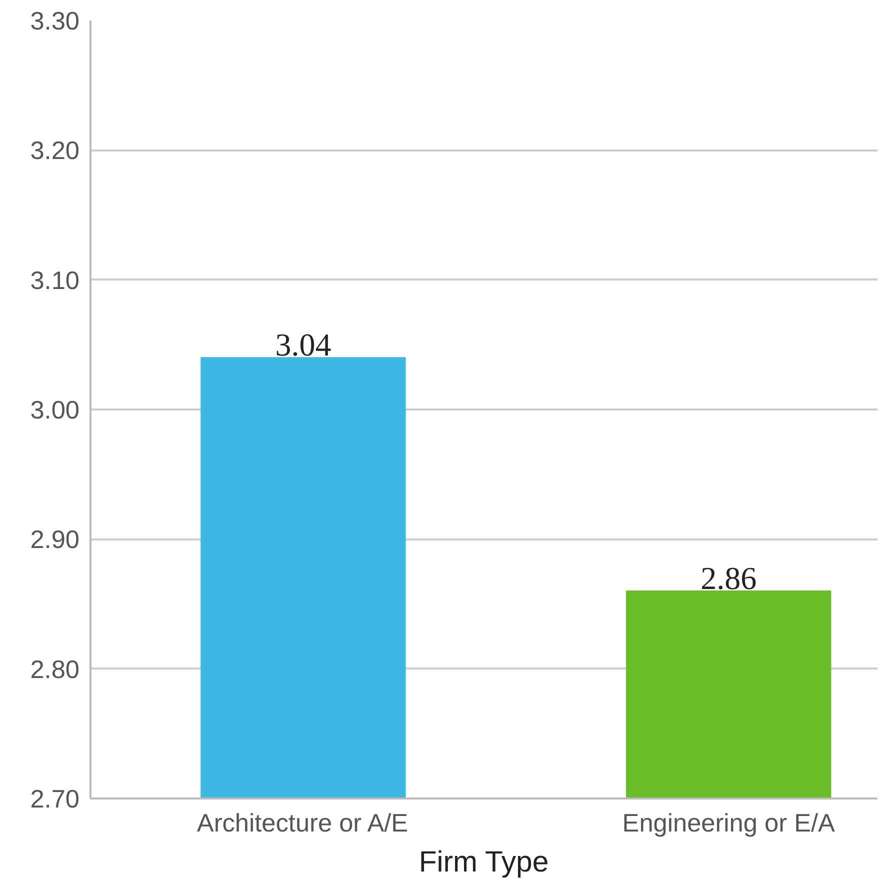  I want to click on data-label: 2.86, so click(728, 578).